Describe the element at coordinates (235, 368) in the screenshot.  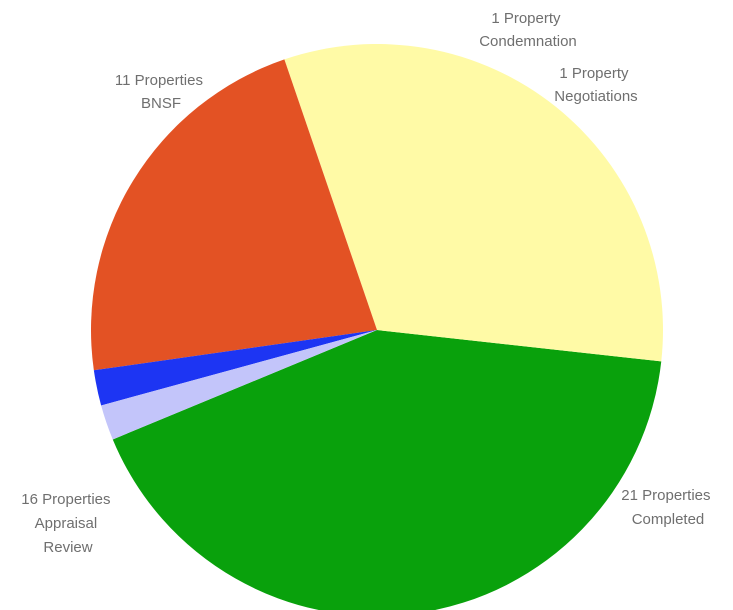
I see `slice-condemnation` at that location.